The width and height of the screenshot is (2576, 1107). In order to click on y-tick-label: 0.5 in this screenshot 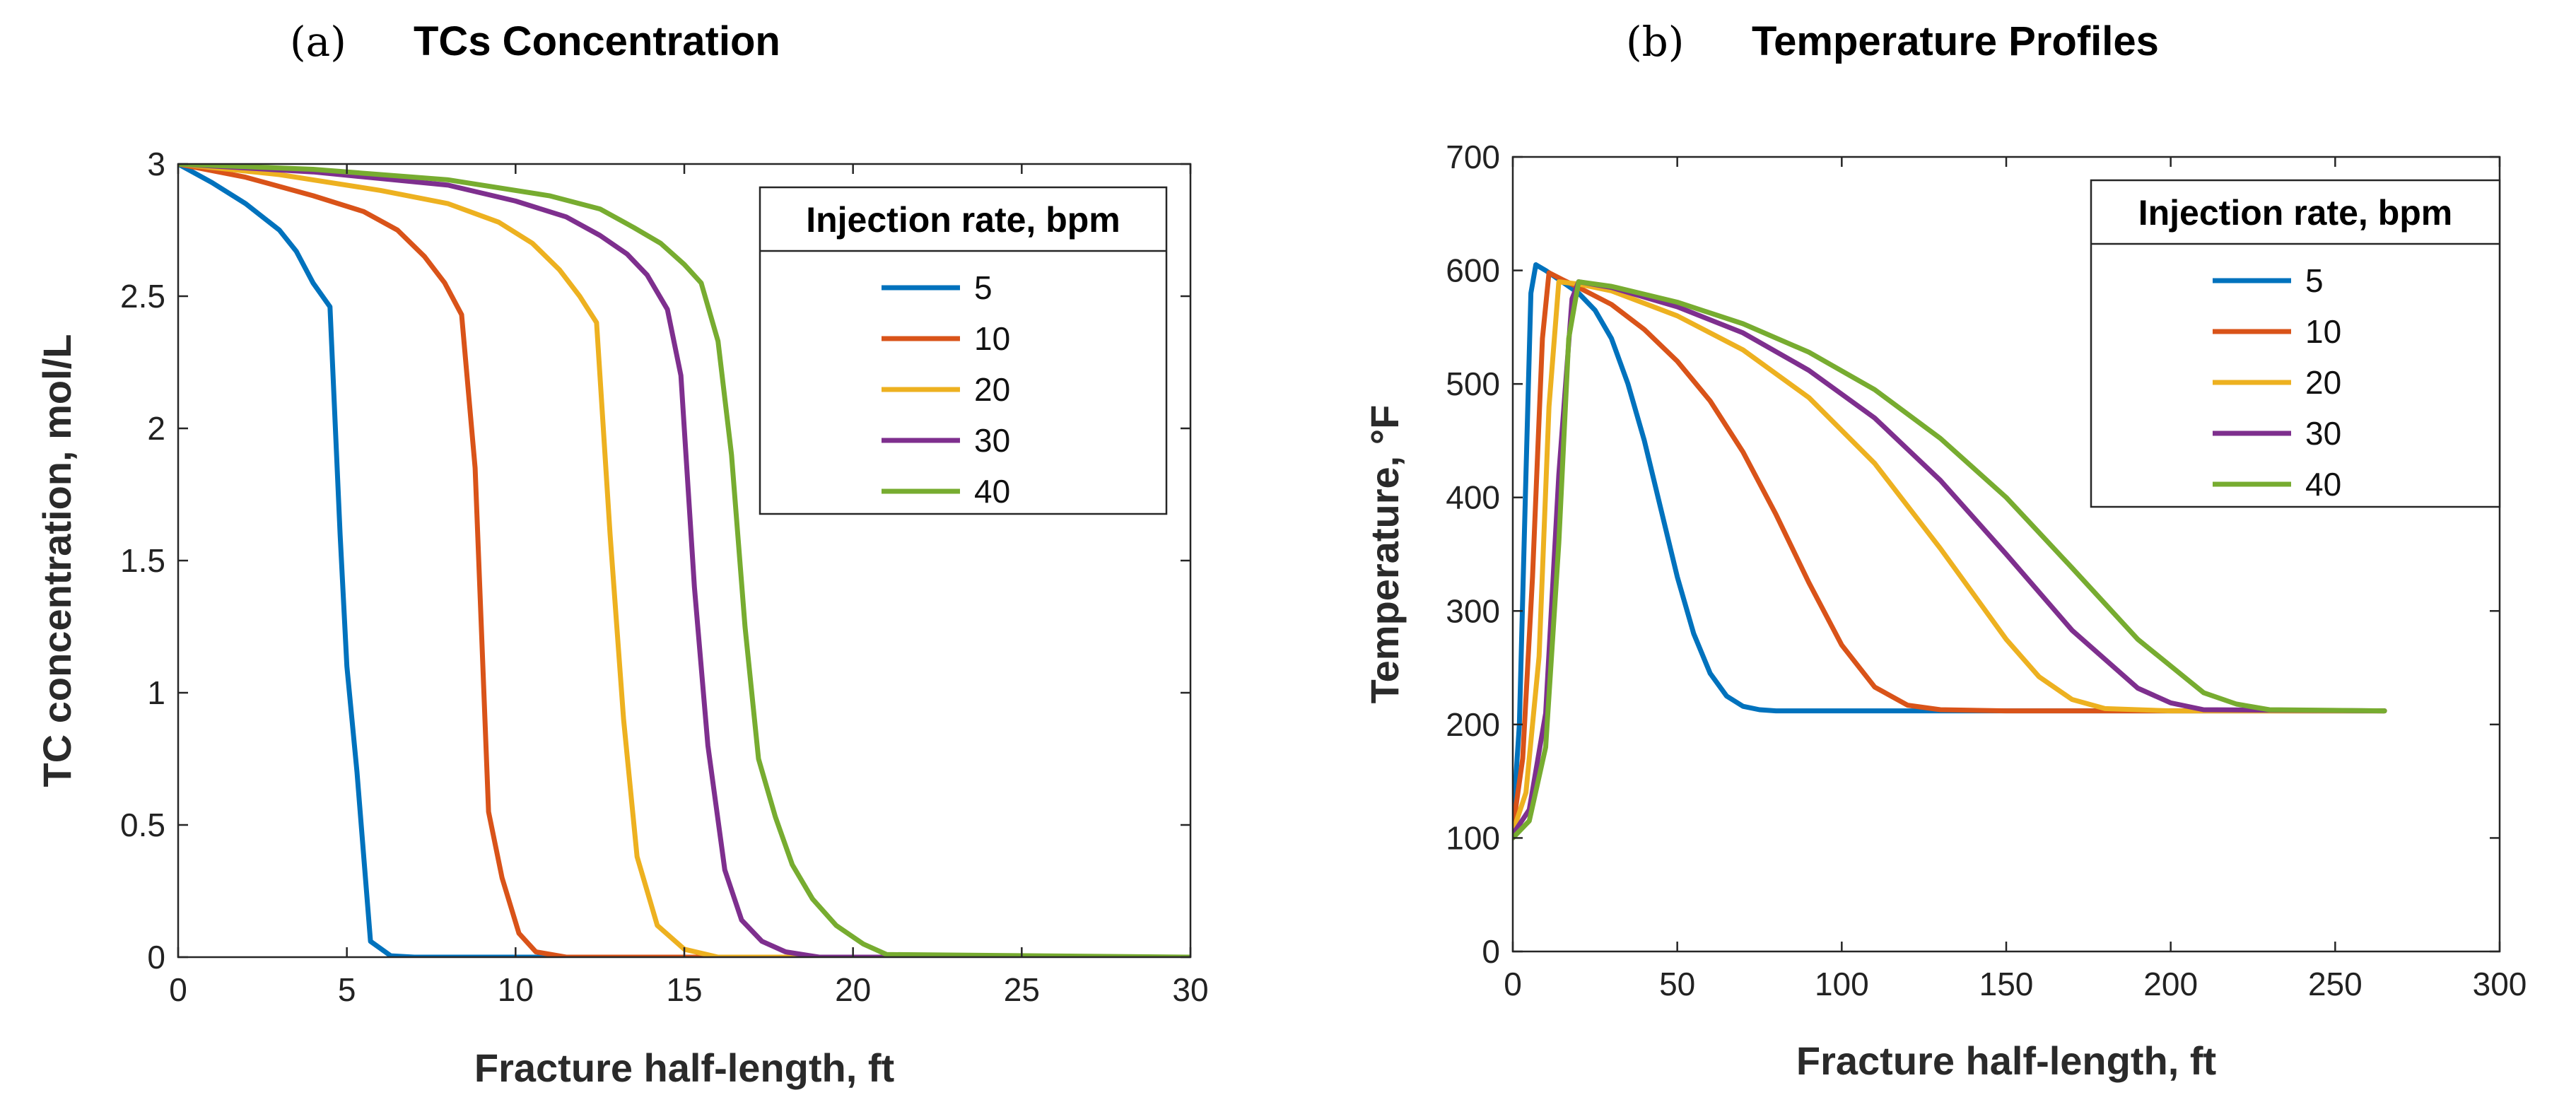, I will do `click(143, 825)`.